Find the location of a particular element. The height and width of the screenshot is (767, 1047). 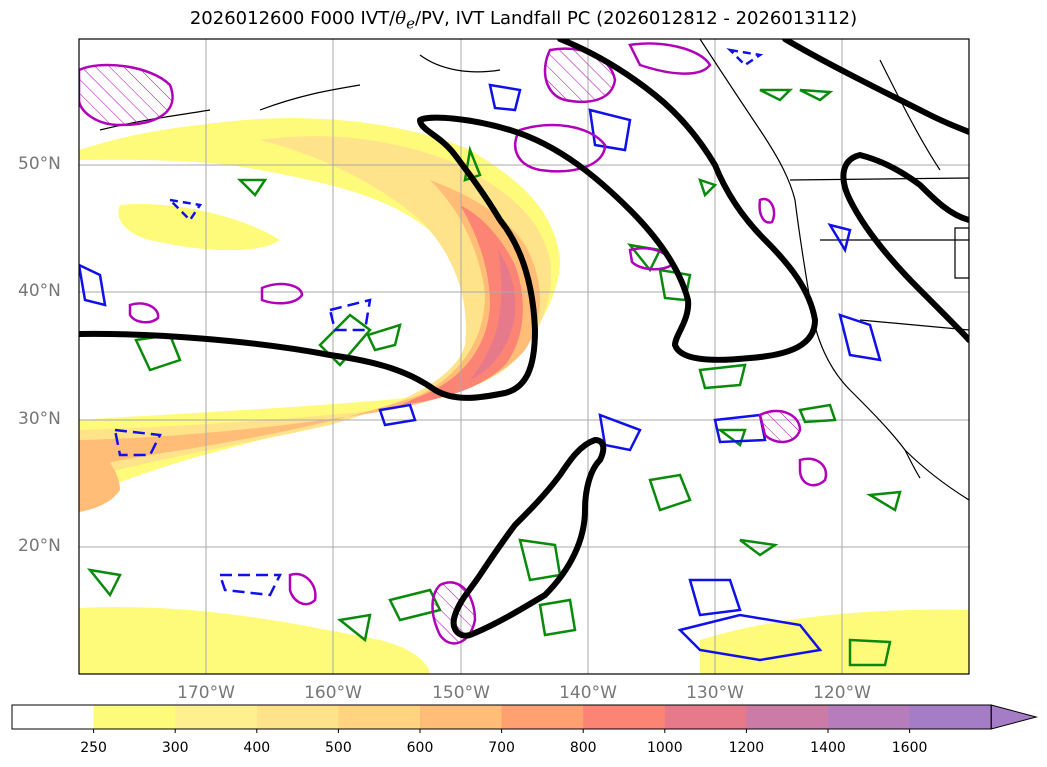

lat-label-20: 20°N is located at coordinates (39, 546).